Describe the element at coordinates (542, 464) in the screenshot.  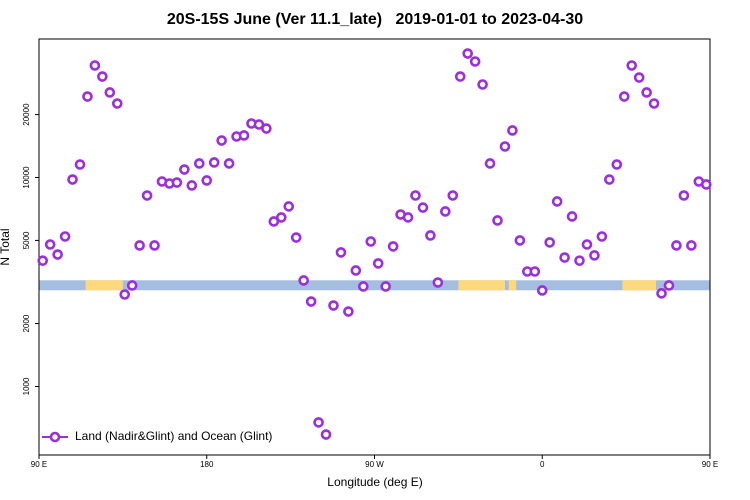
I see `x-tick-label: 0` at that location.